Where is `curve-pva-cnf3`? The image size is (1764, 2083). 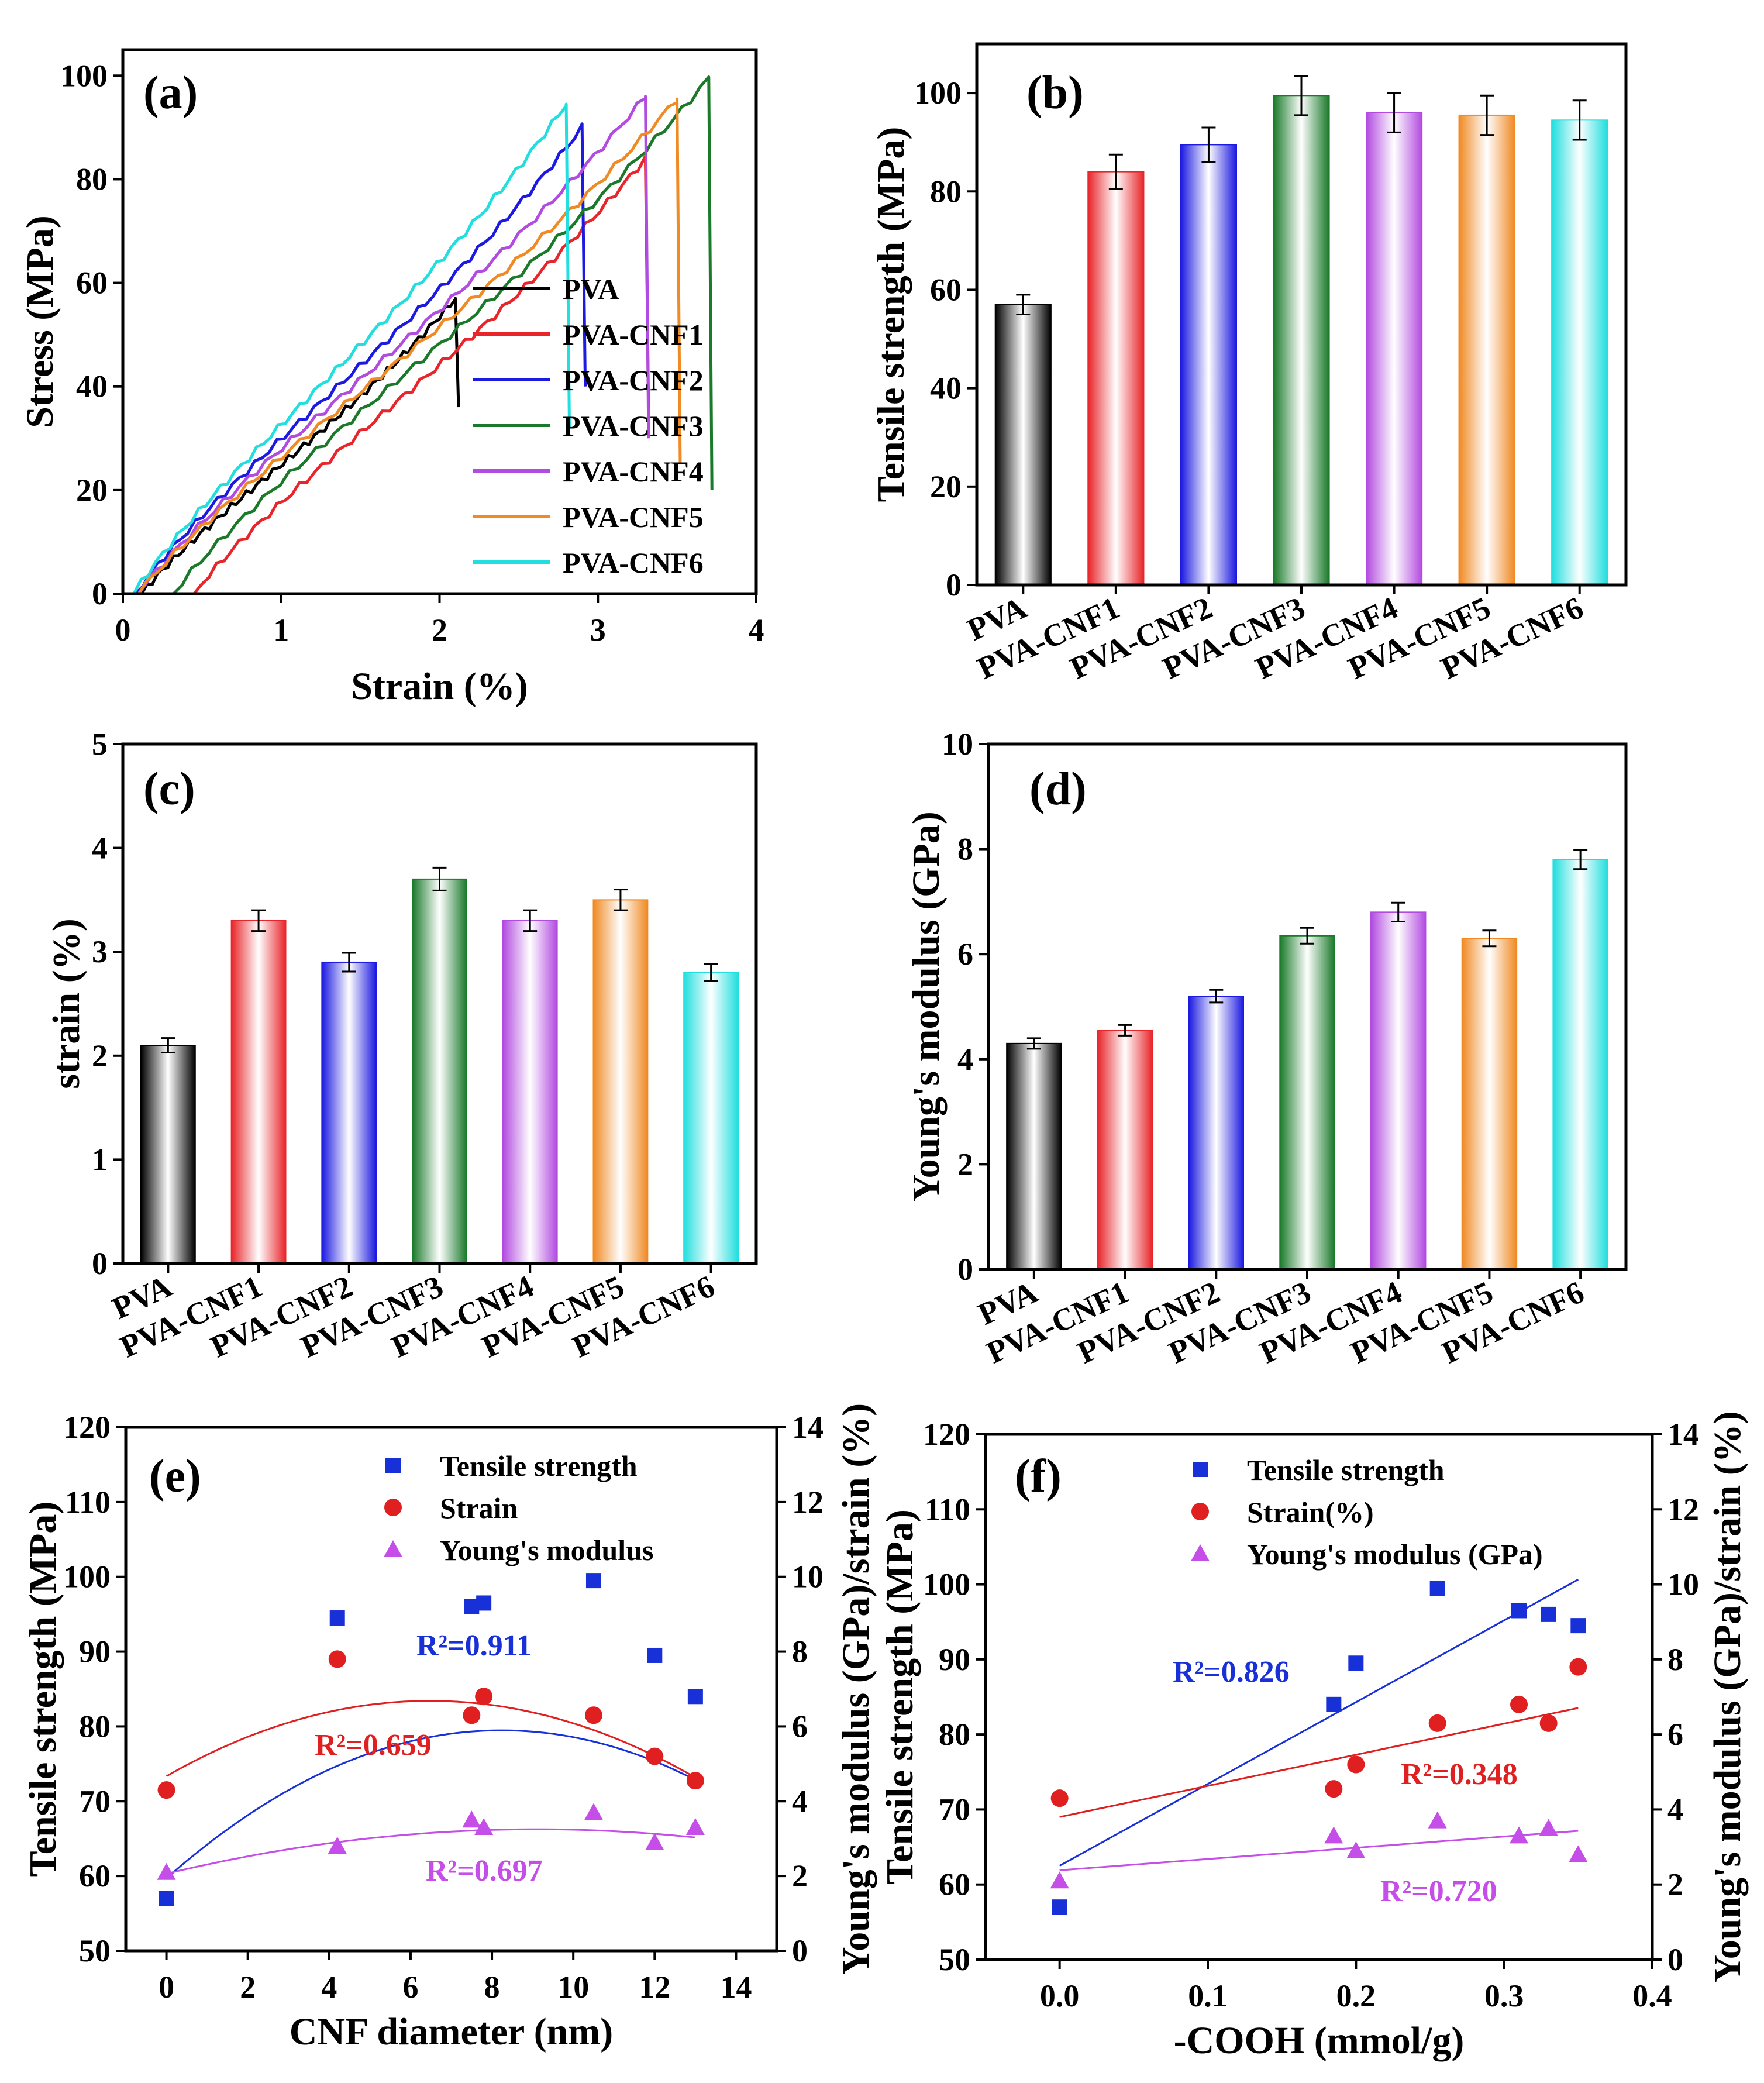
curve-pva-cnf3 is located at coordinates (443, 335).